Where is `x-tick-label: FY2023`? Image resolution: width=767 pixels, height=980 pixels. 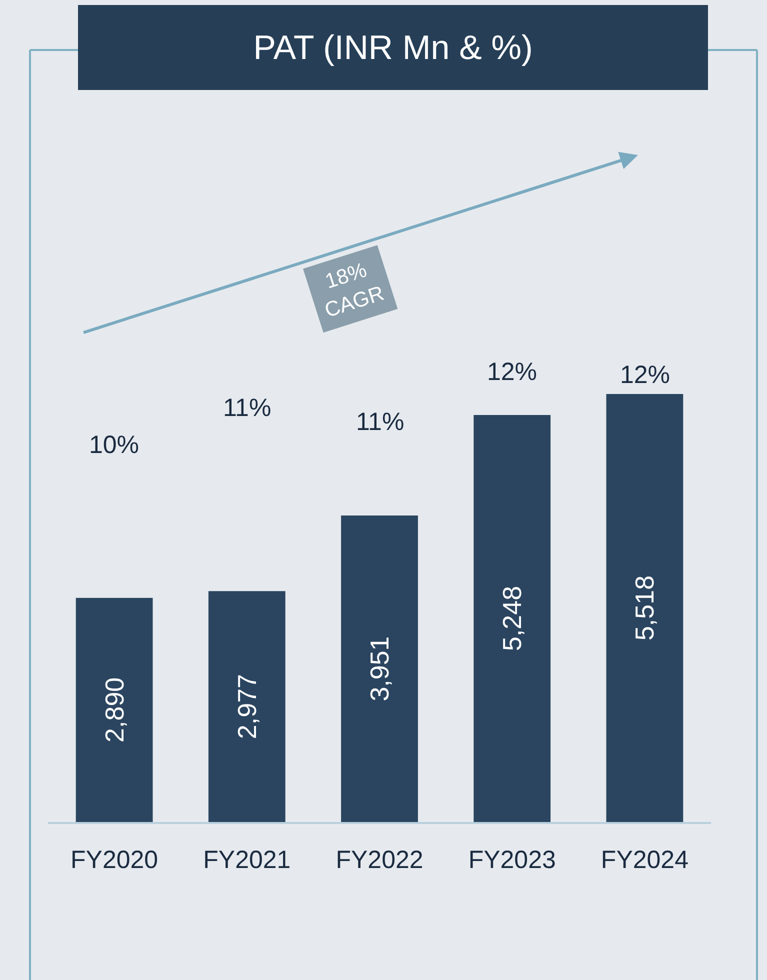
x-tick-label: FY2023 is located at coordinates (512, 860).